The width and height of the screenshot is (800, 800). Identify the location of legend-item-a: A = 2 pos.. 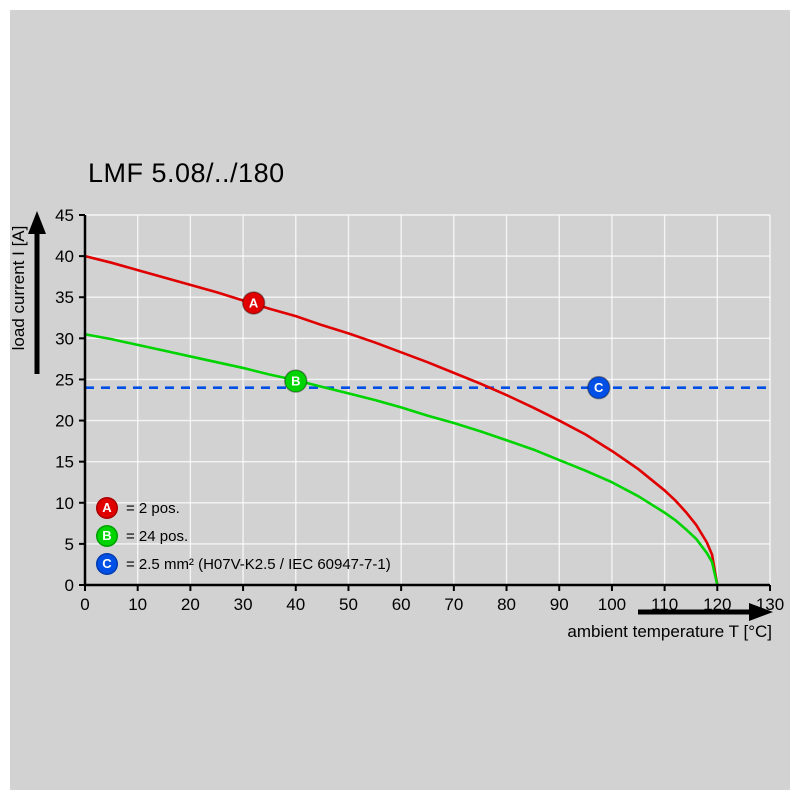
(243, 508).